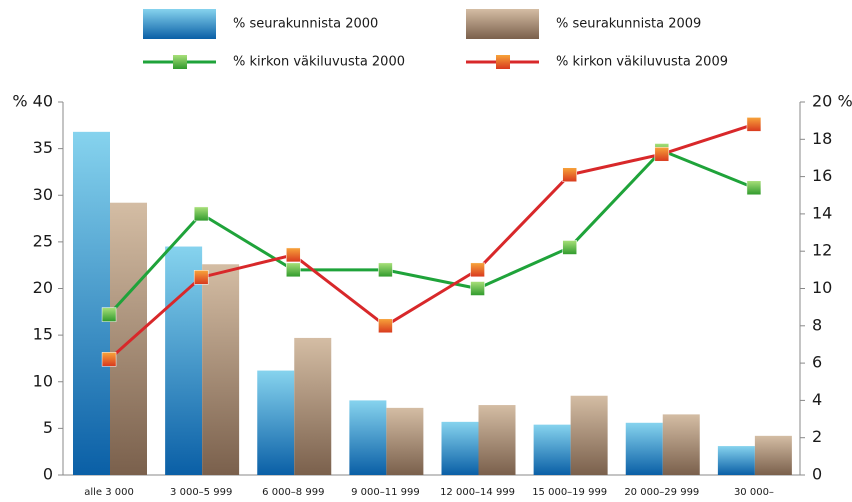  Describe the element at coordinates (201, 492) in the screenshot. I see `x-tick-label: 3 000–5 999` at that location.